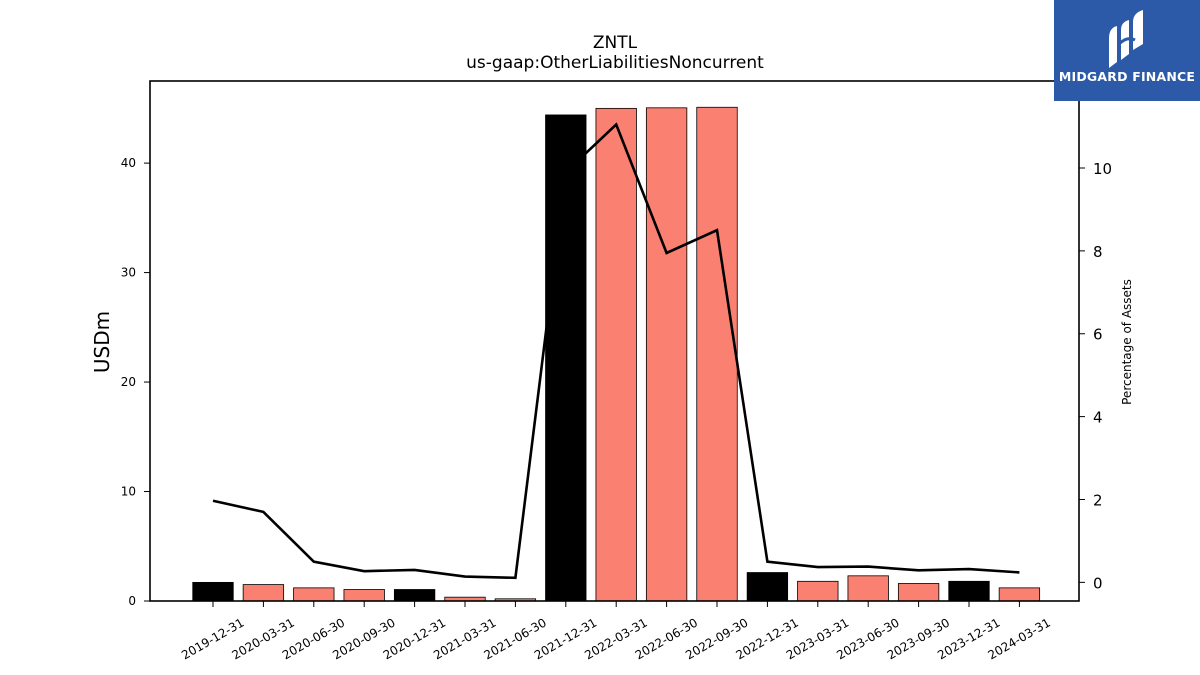 This screenshot has height=675, width=1200. Describe the element at coordinates (1098, 500) in the screenshot. I see `y-tick-label-right: 2` at that location.